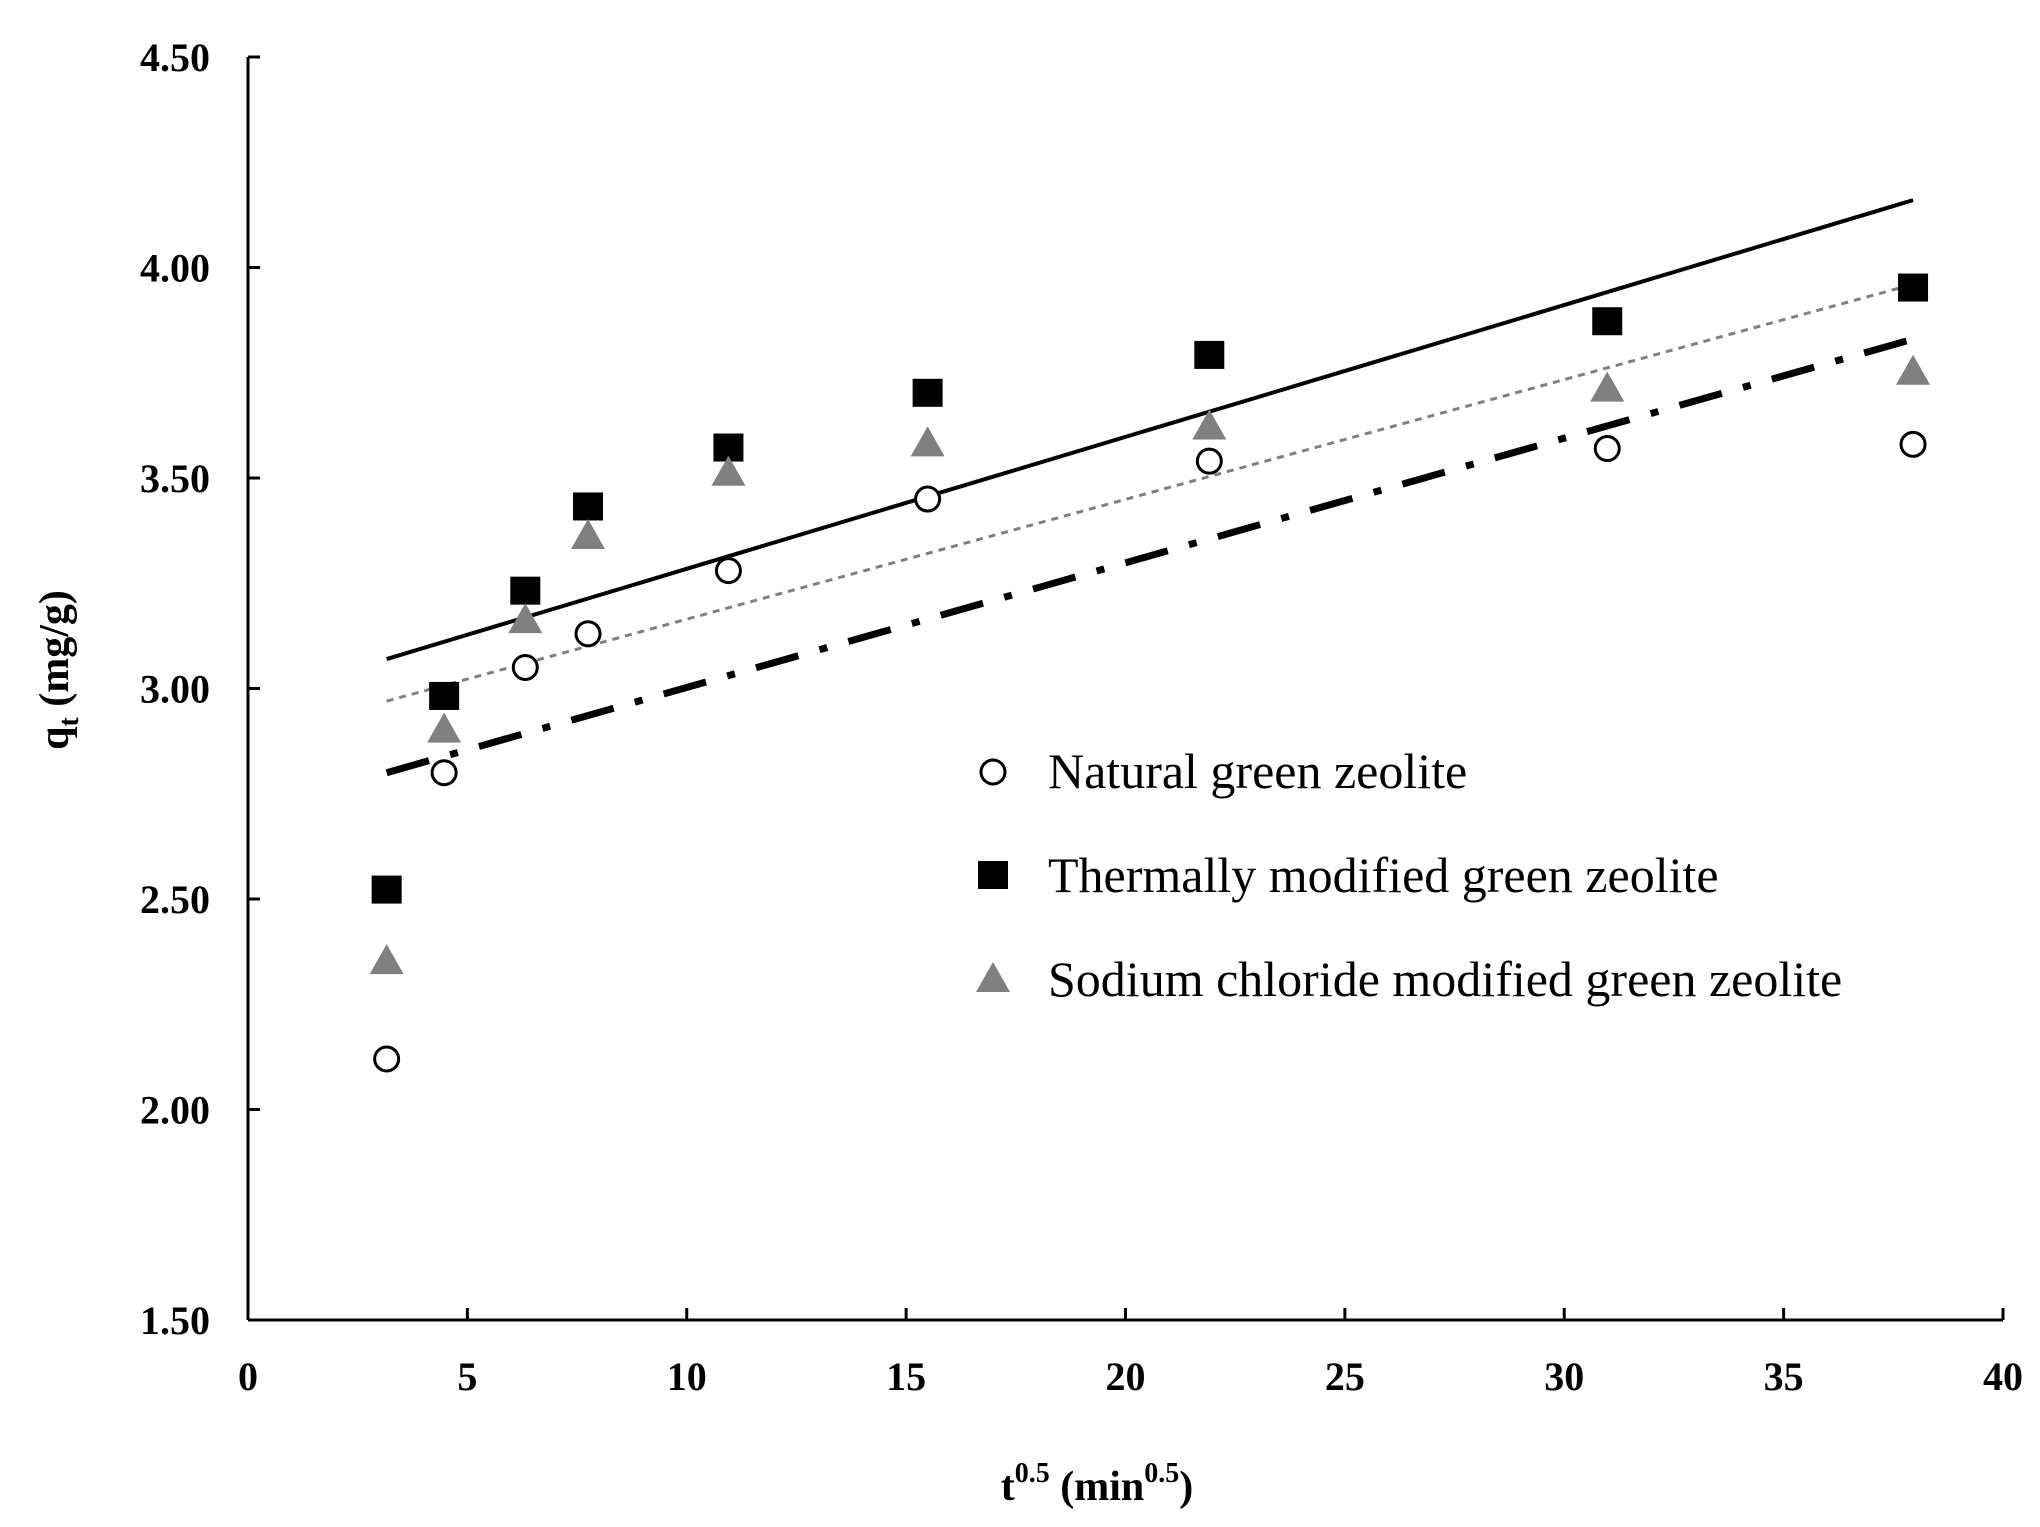 The height and width of the screenshot is (1527, 2040). I want to click on x-tick-label: 0, so click(248, 1376).